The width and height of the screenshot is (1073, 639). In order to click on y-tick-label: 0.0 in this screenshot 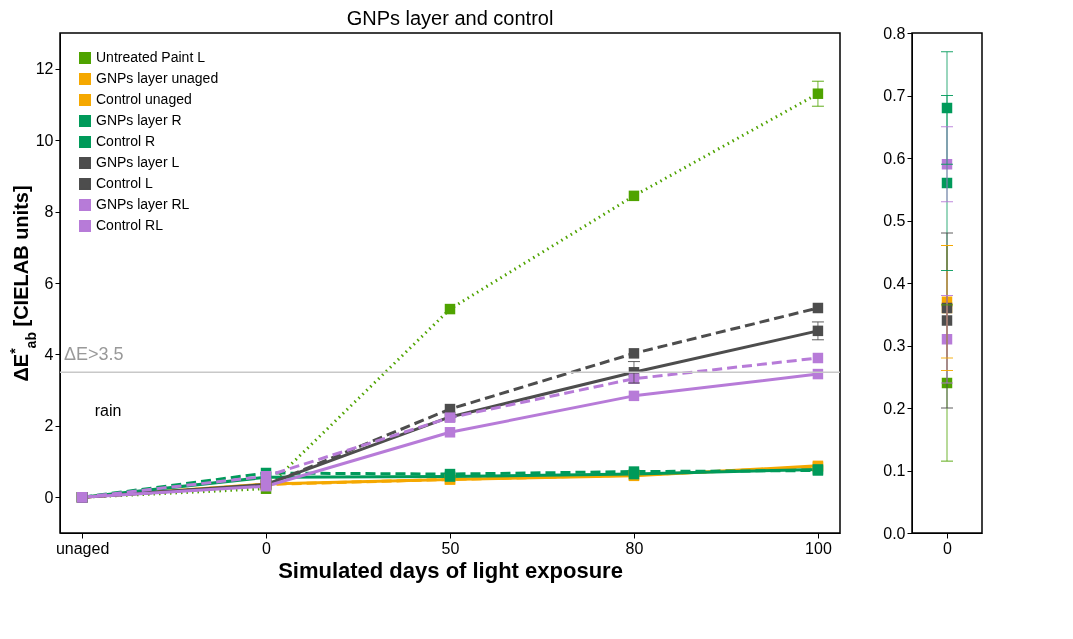, I will do `click(894, 533)`.